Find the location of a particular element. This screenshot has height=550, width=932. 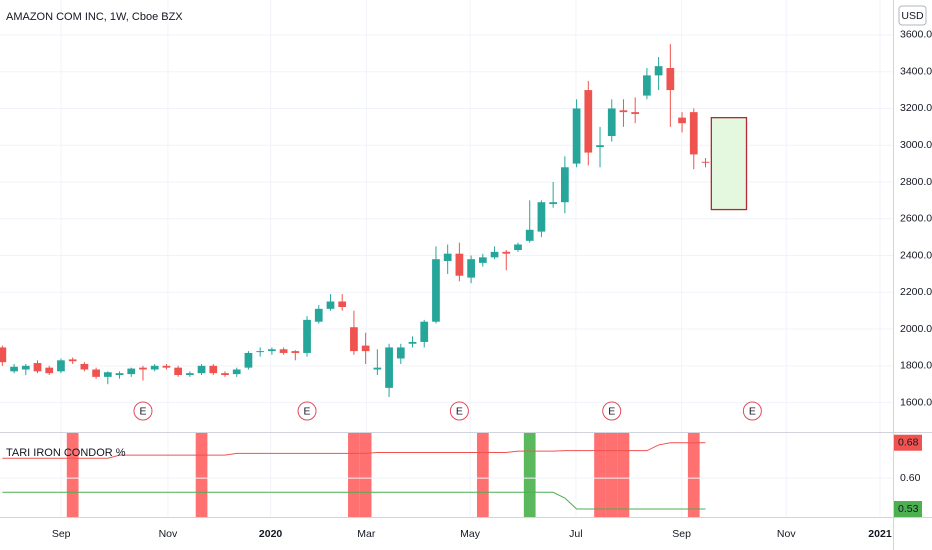

currency-badge is located at coordinates (912, 15).